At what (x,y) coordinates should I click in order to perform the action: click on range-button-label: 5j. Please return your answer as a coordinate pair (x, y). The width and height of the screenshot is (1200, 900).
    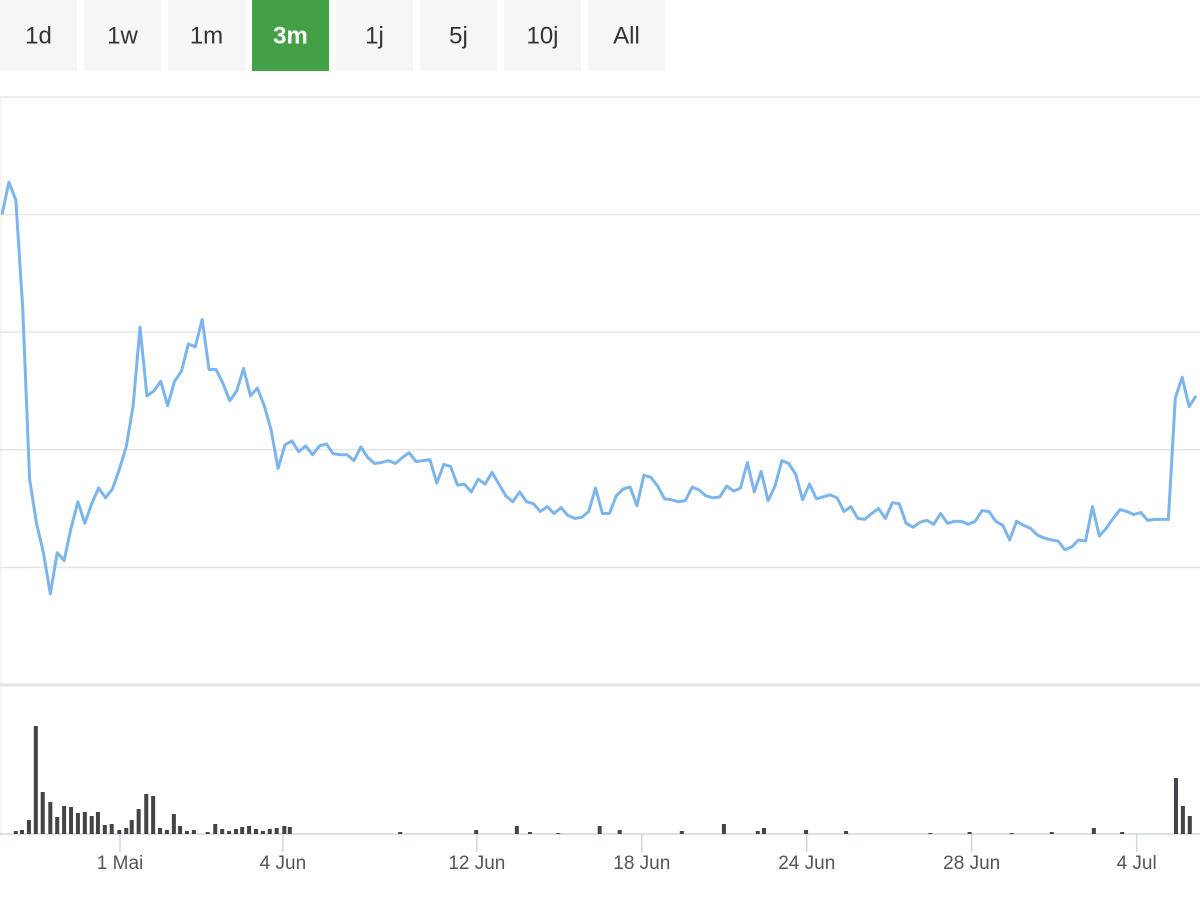
    Looking at the image, I should click on (458, 35).